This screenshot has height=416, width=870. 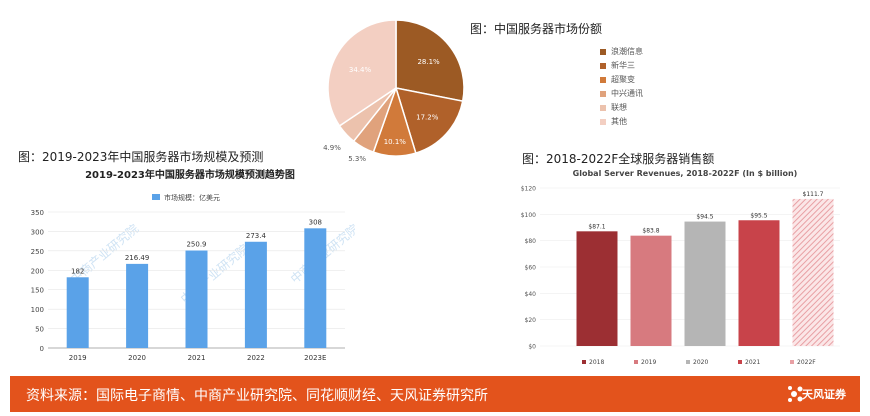 I want to click on source-footer: 资料来源：国际电子商情、中商产业研究院、同花顺财经、天风证券研究所 天风证券, so click(x=435, y=394).